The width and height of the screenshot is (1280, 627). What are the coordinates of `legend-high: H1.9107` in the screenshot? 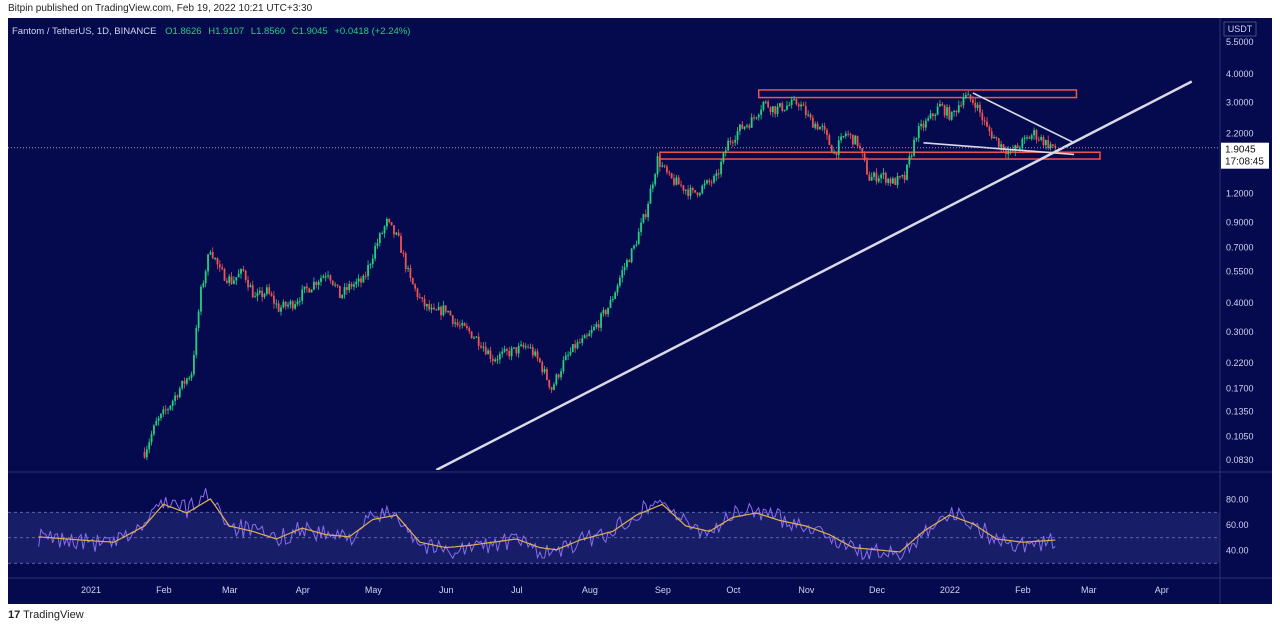 It's located at (226, 31).